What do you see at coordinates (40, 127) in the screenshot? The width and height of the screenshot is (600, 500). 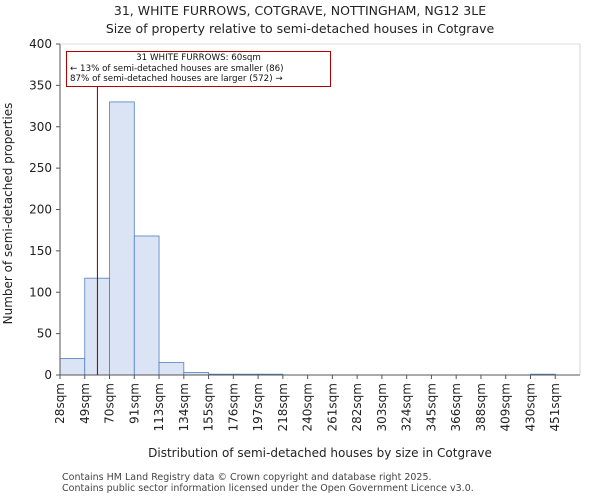 I see `y-tick-label: 300` at bounding box center [40, 127].